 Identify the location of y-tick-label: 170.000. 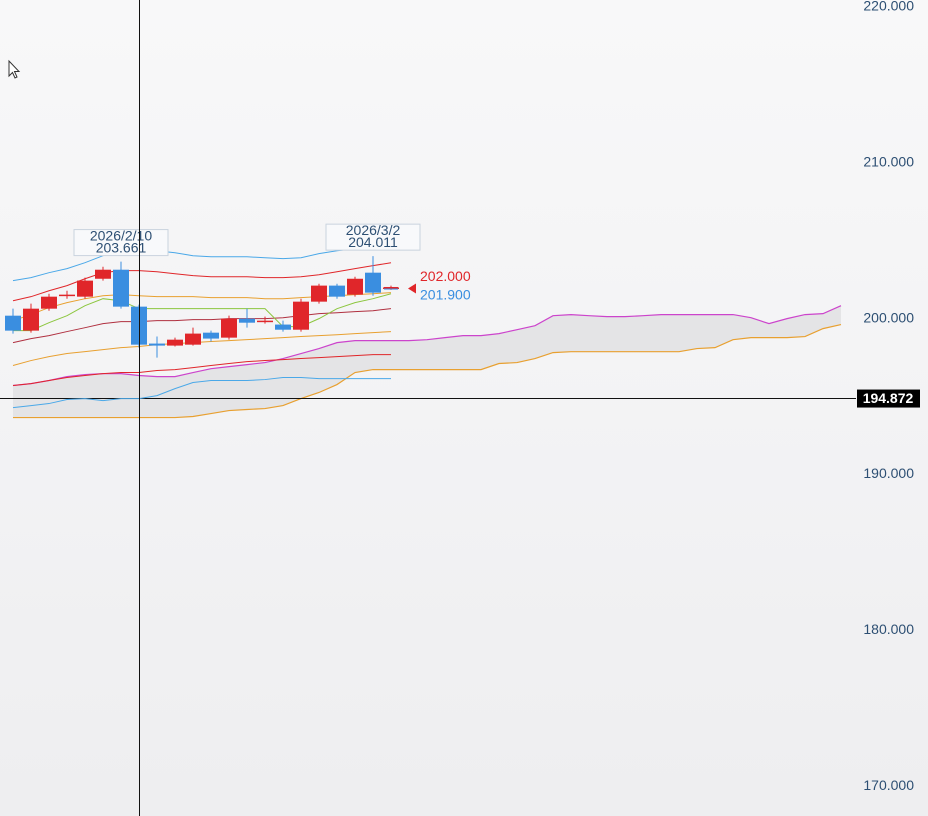
(888, 785).